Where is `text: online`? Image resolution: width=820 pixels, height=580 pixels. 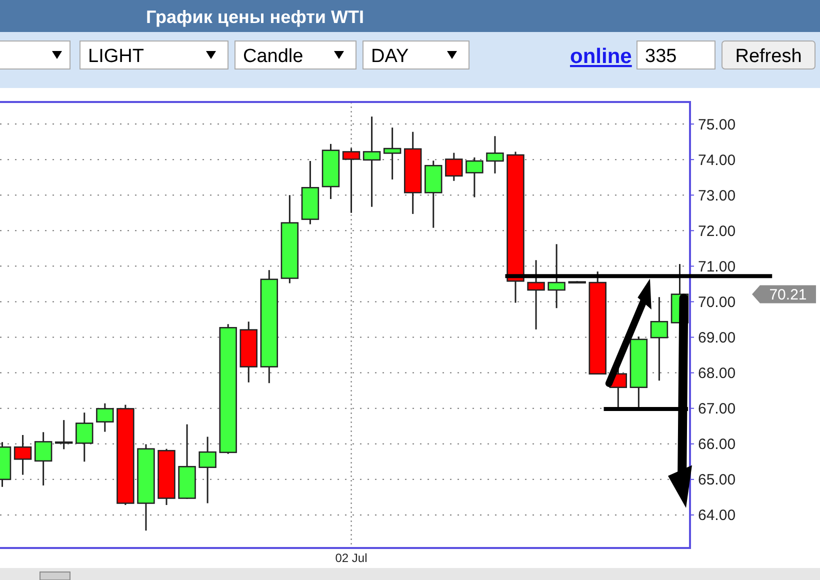 text: online is located at coordinates (601, 56).